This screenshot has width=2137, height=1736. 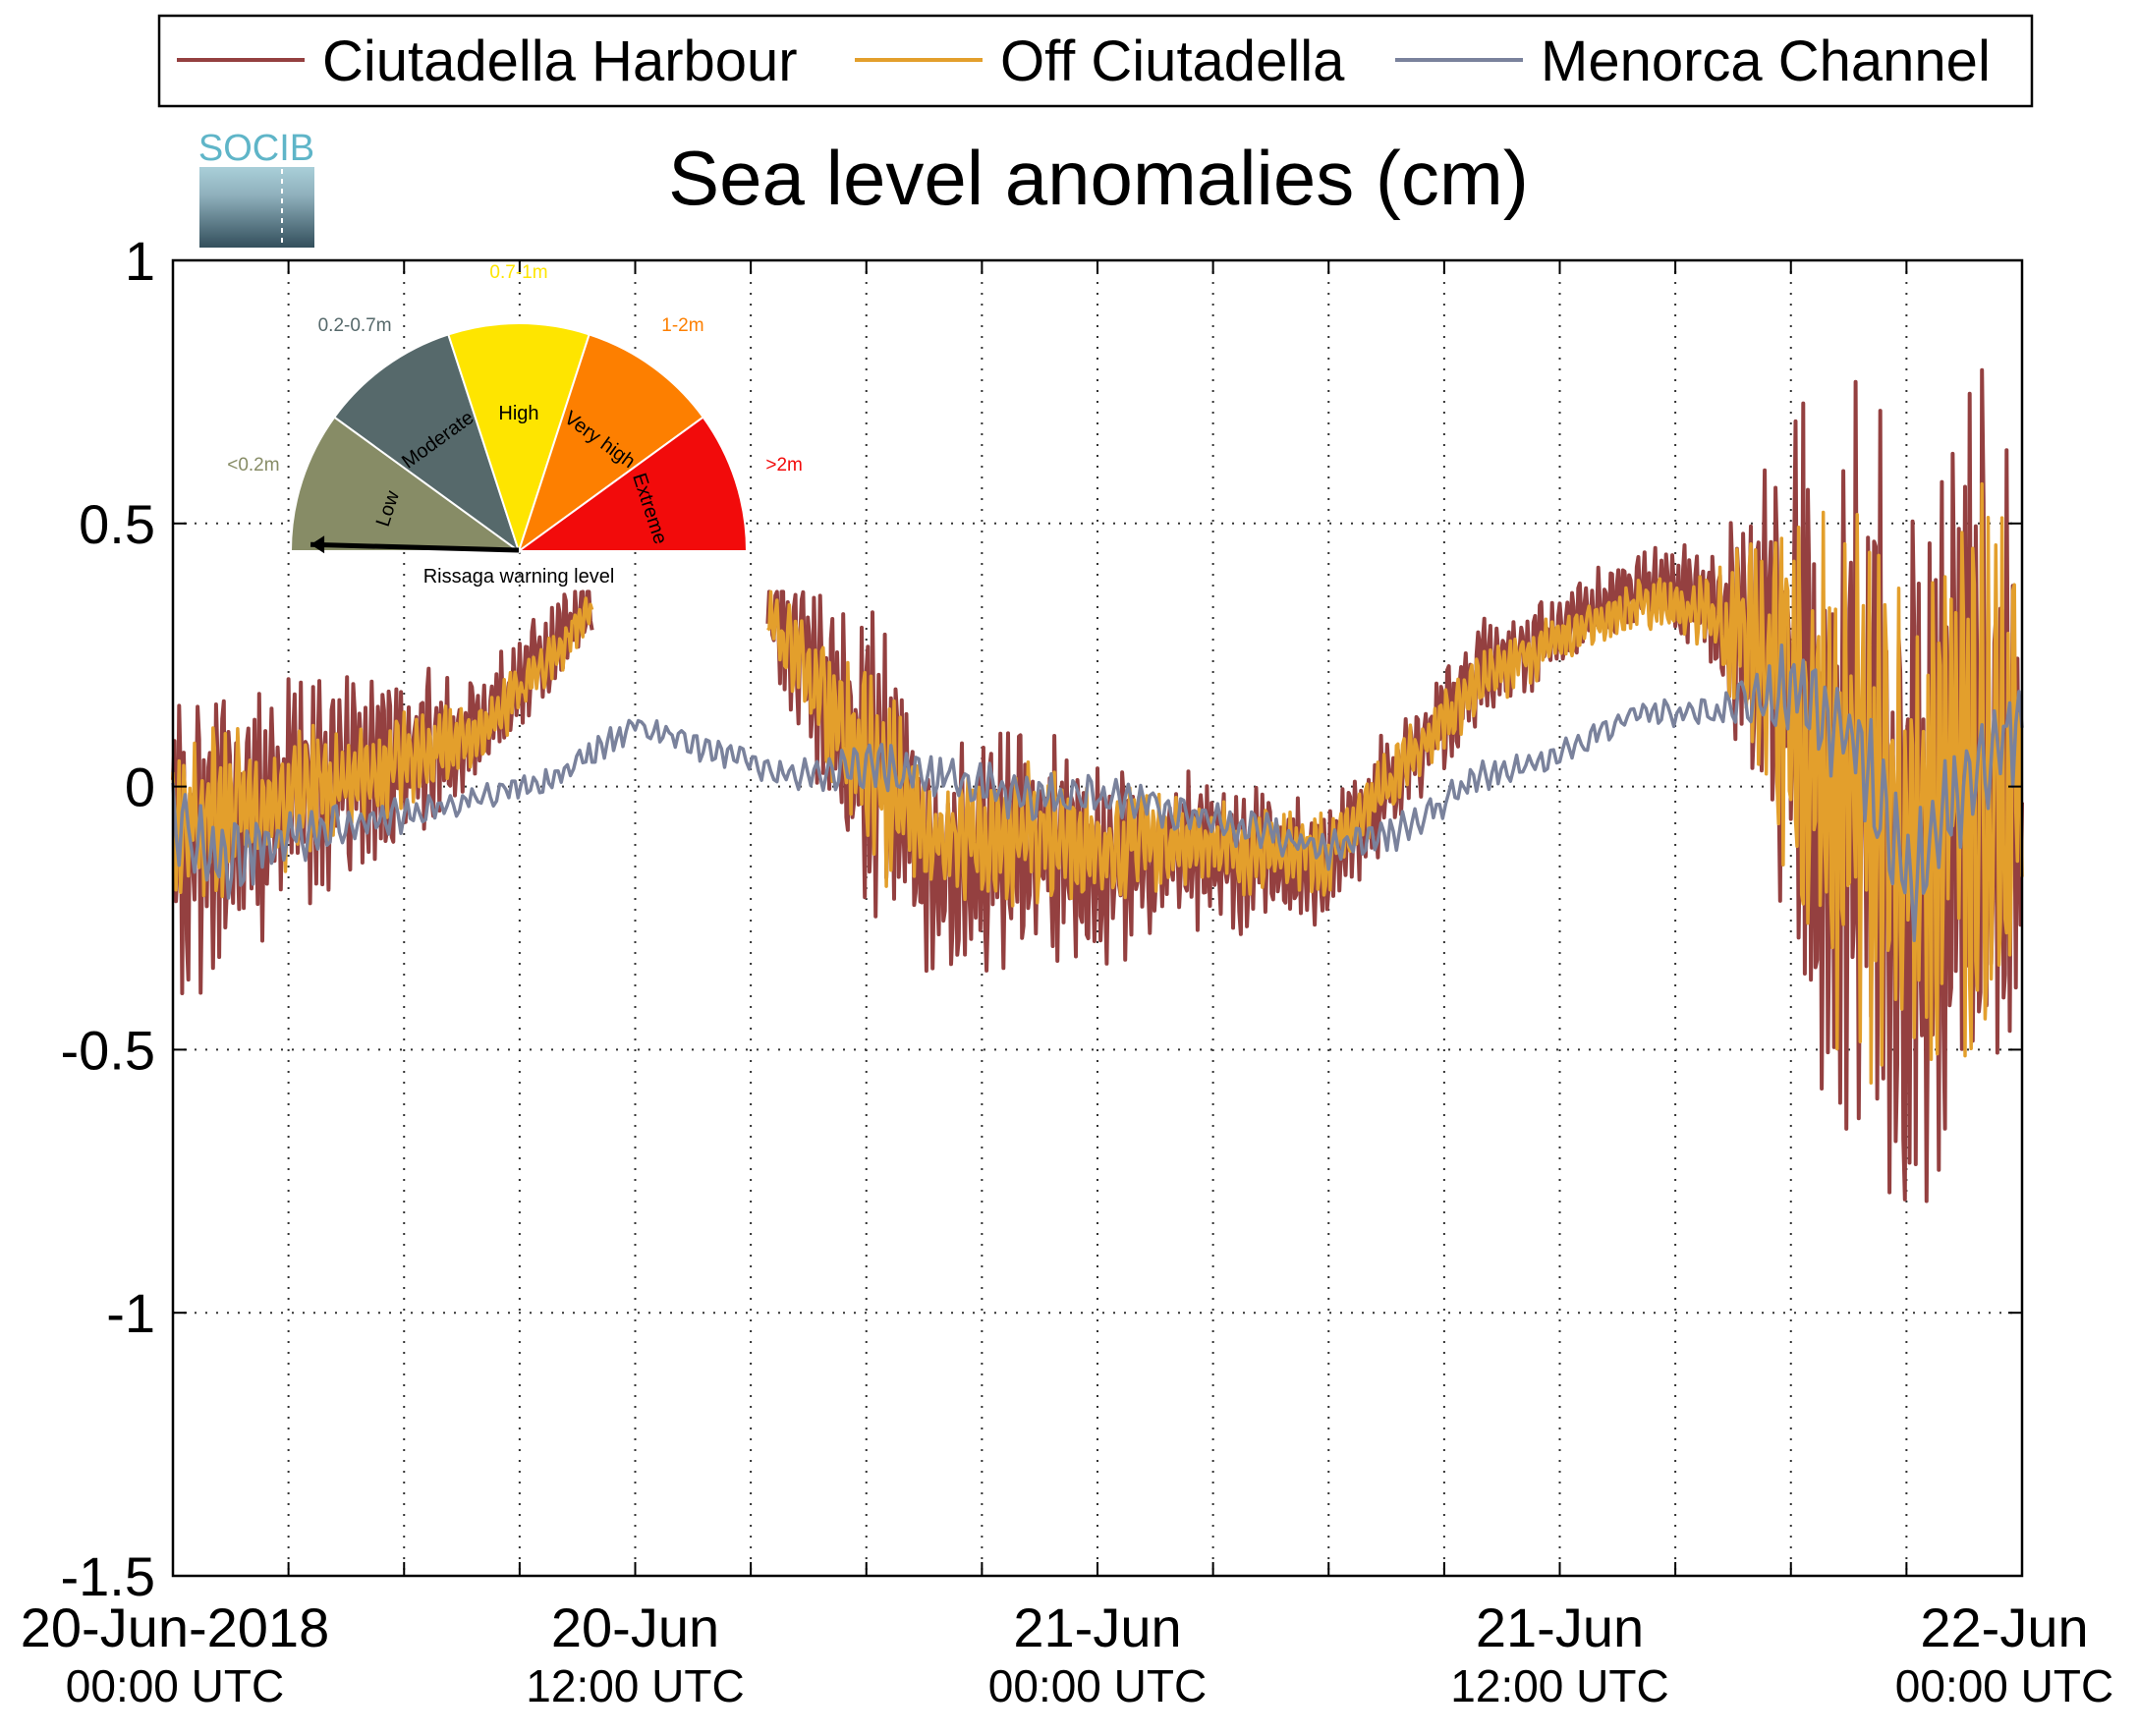 What do you see at coordinates (1766, 61) in the screenshot?
I see `legend-label: Menorca Channel` at bounding box center [1766, 61].